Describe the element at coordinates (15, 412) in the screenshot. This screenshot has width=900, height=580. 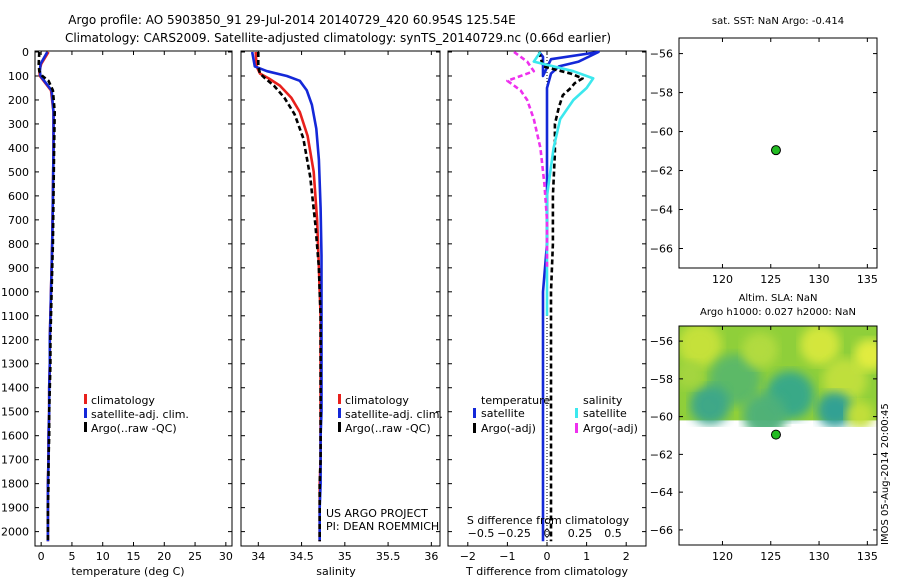
I see `y-tick-label: 1500` at that location.